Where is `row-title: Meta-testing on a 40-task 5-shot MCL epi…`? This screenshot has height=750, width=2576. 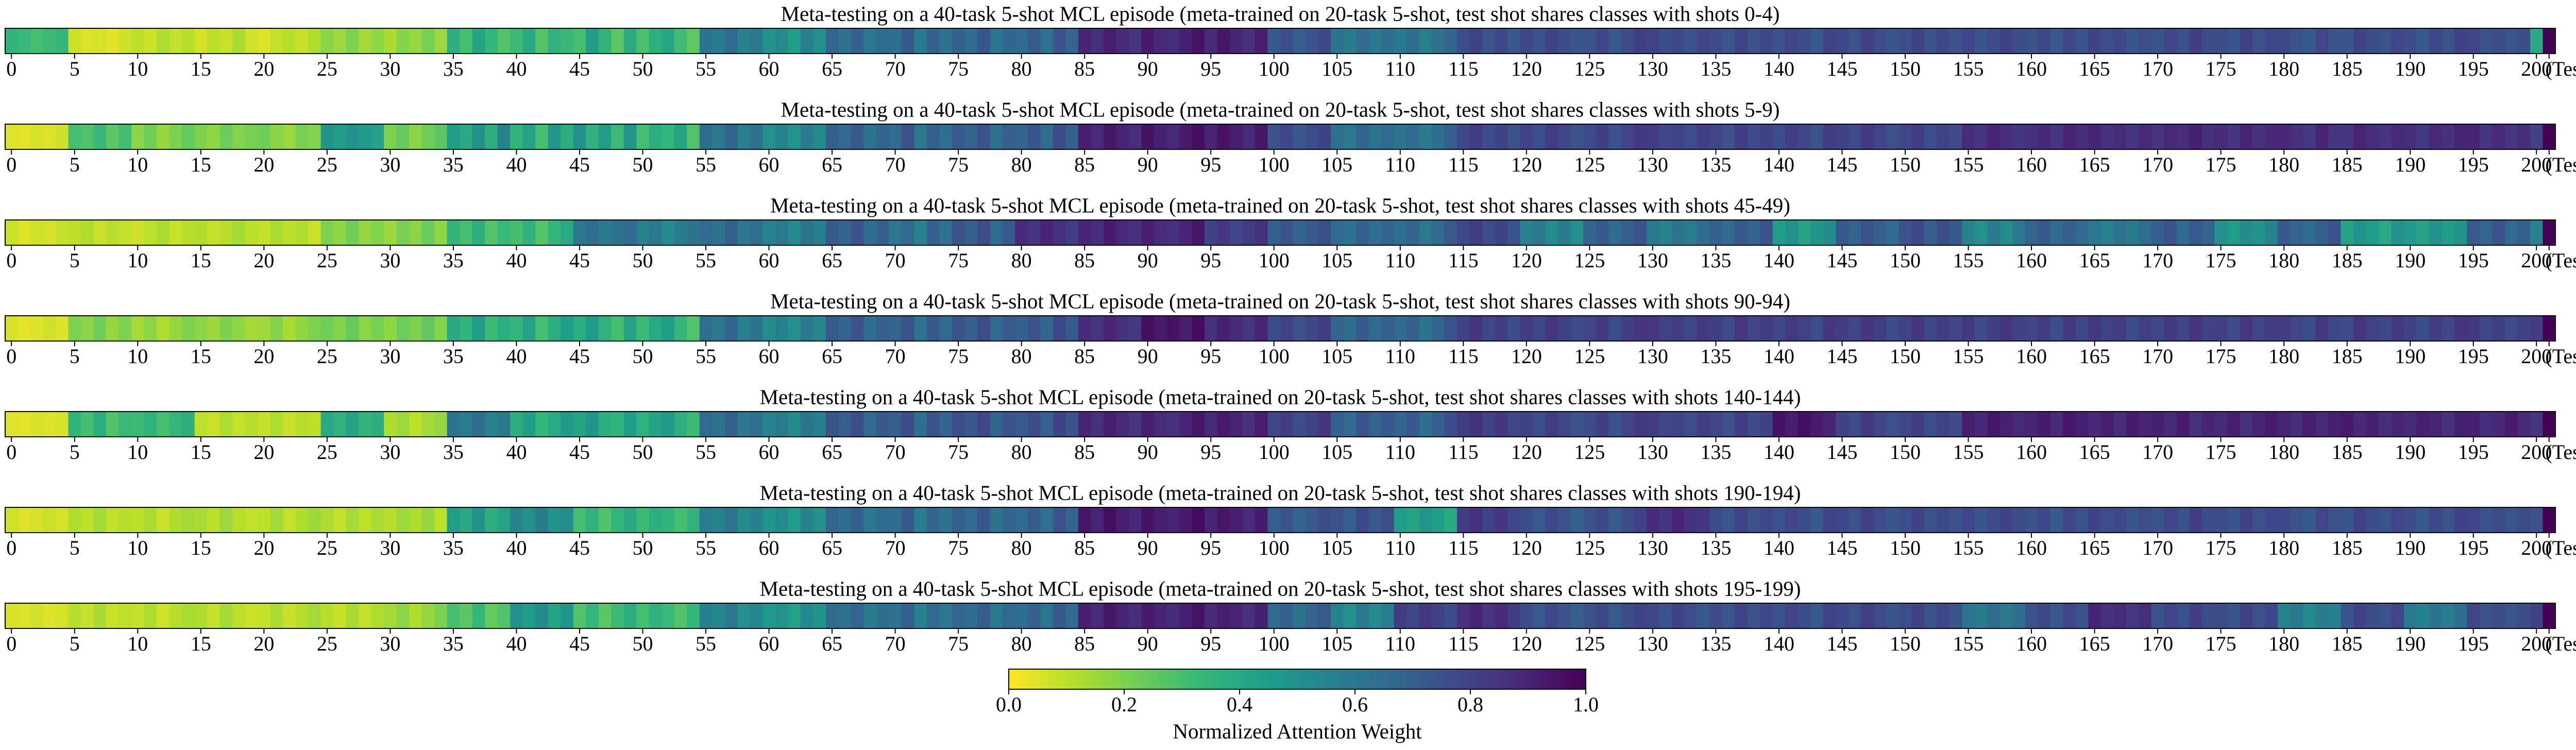 row-title: Meta-testing on a 40-task 5-shot MCL epi… is located at coordinates (1280, 205).